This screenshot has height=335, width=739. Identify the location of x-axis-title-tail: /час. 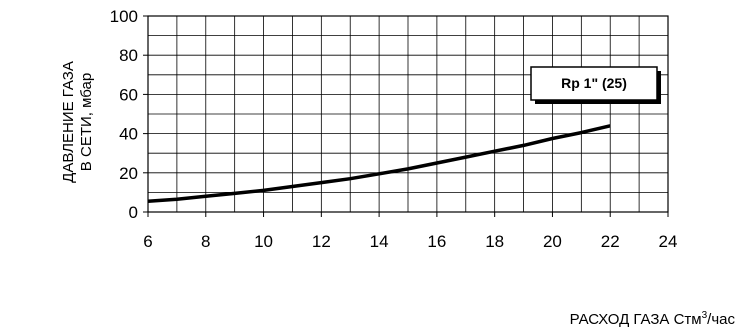
(721, 319).